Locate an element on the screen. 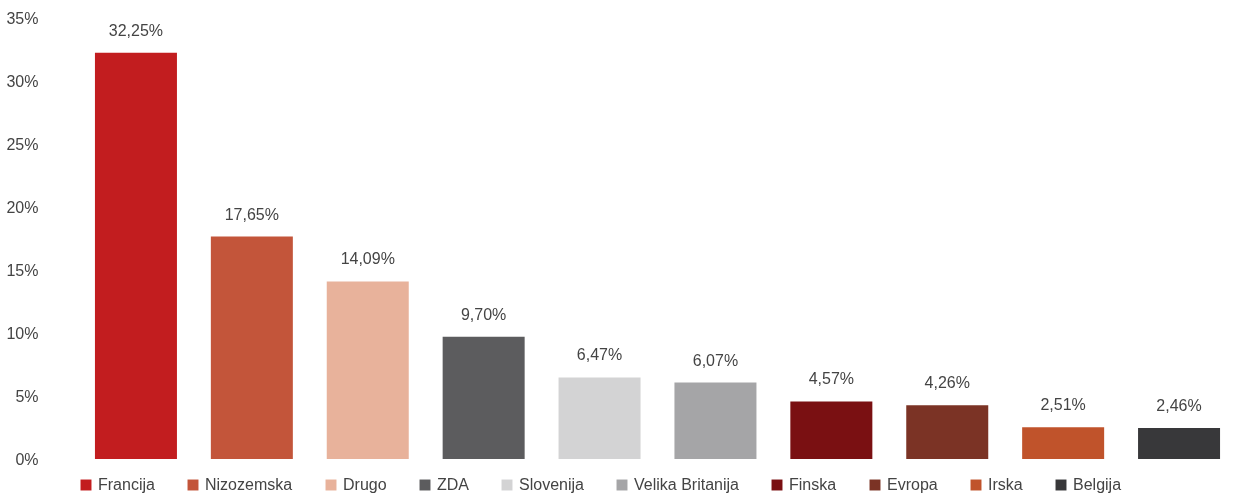 The height and width of the screenshot is (495, 1242). legend-label: Velika Britanija is located at coordinates (687, 484).